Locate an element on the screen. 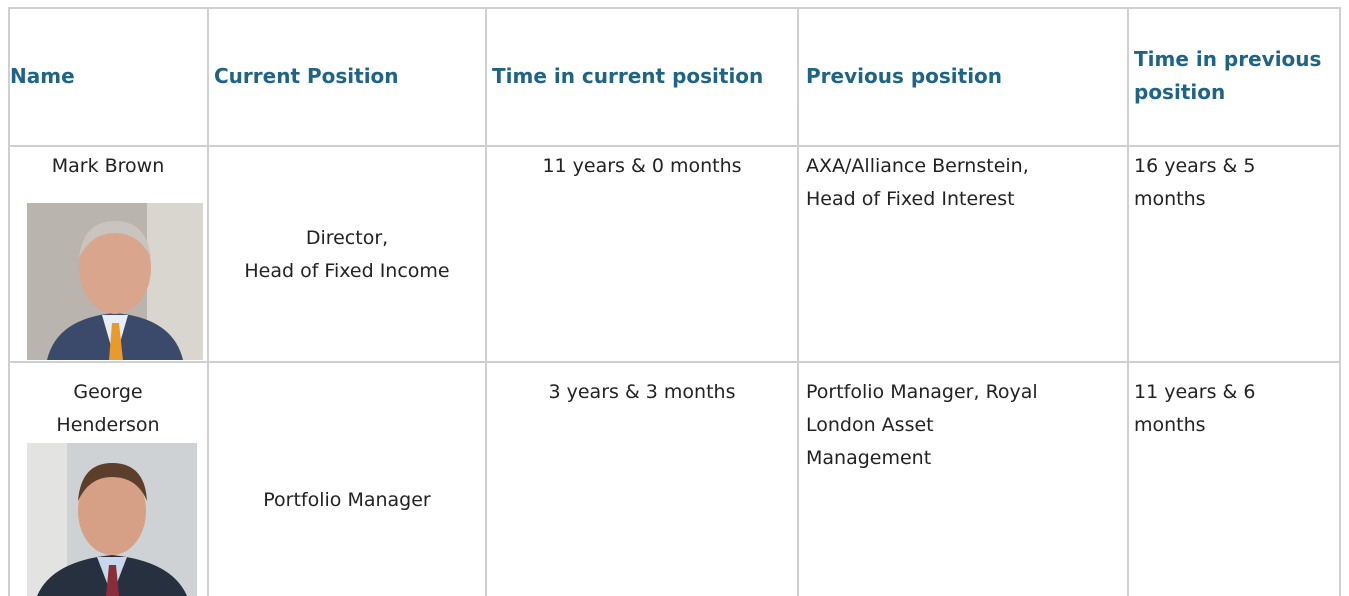 This screenshot has width=1349, height=596. header-cell: Time in current position is located at coordinates (628, 76).